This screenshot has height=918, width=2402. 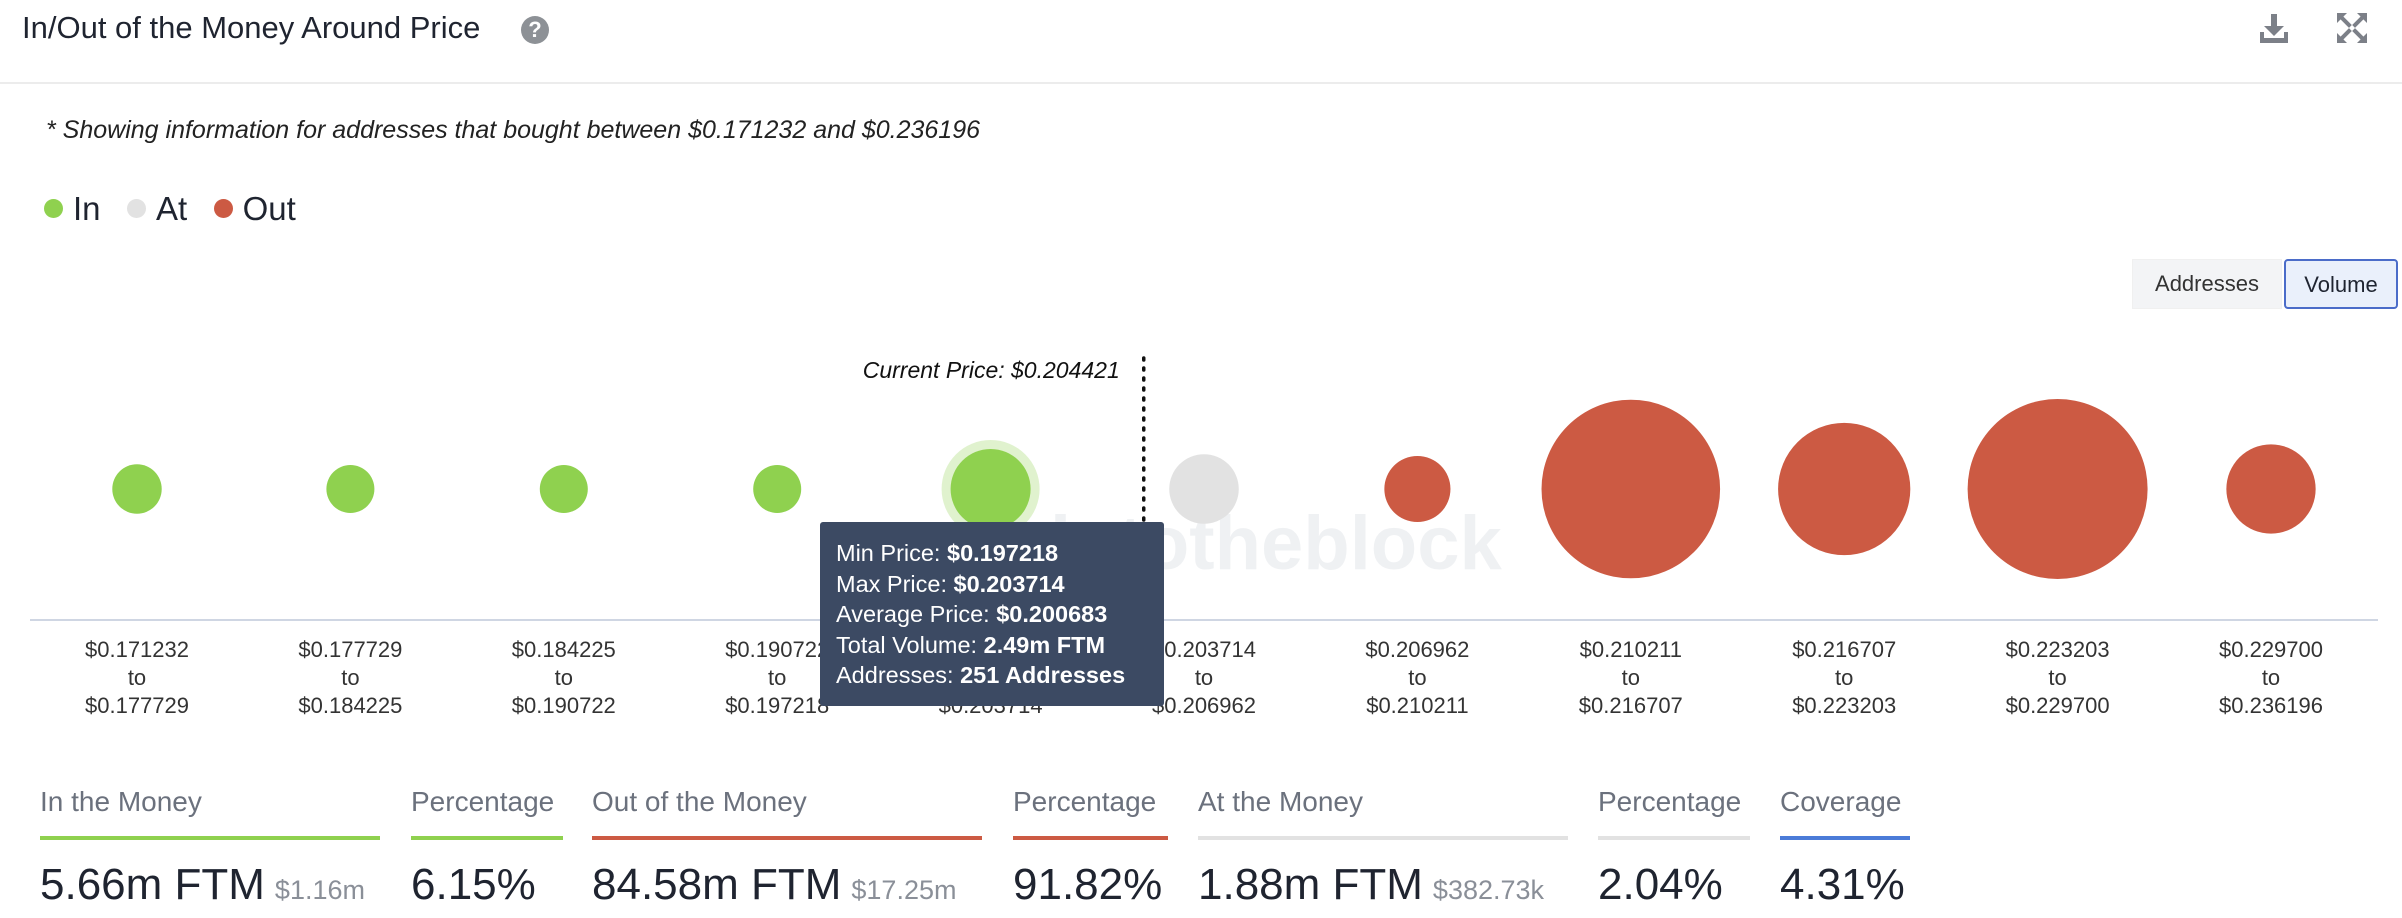 What do you see at coordinates (87, 208) in the screenshot?
I see `legend-label-in: In` at bounding box center [87, 208].